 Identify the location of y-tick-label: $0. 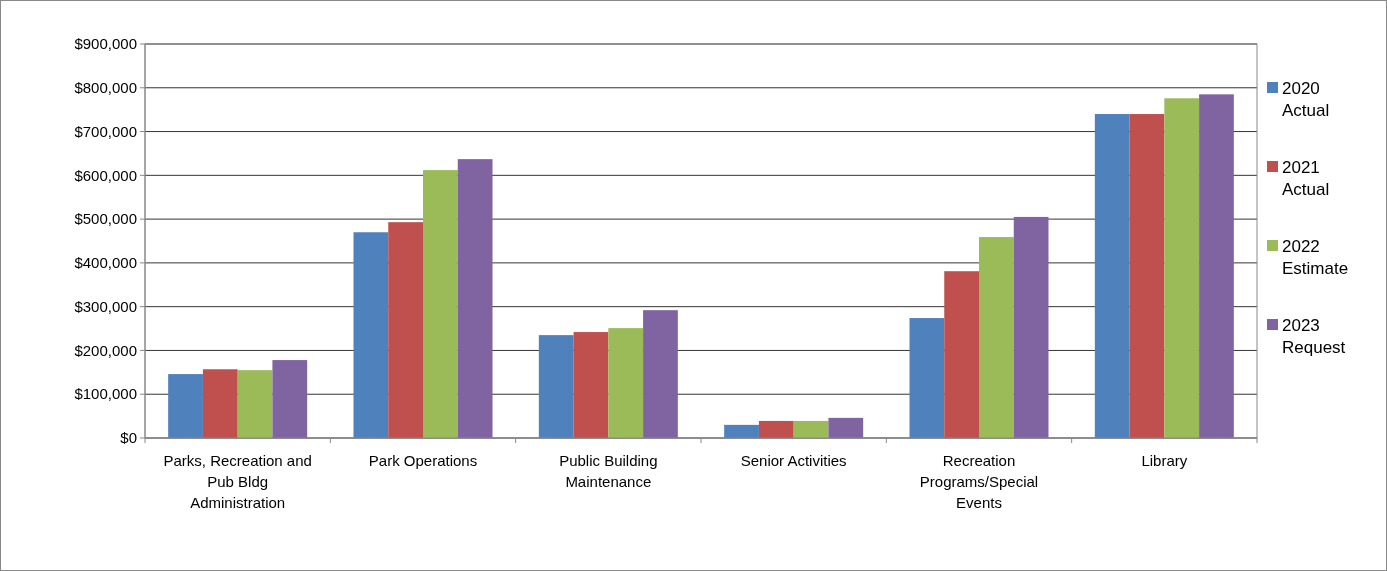
(128, 438).